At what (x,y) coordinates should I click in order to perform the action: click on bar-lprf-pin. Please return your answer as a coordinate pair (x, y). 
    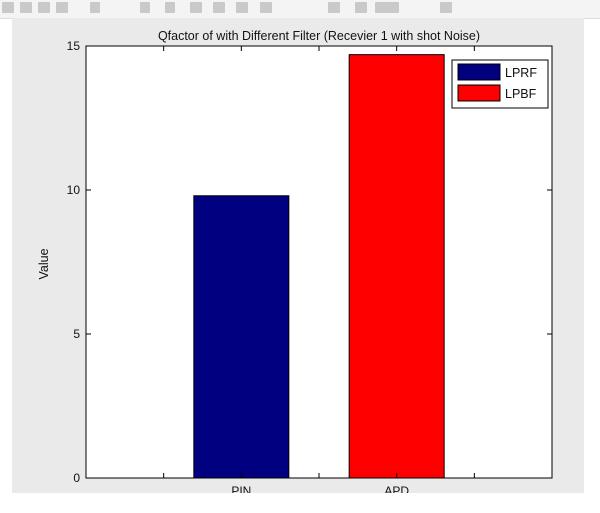
    Looking at the image, I should click on (241, 337).